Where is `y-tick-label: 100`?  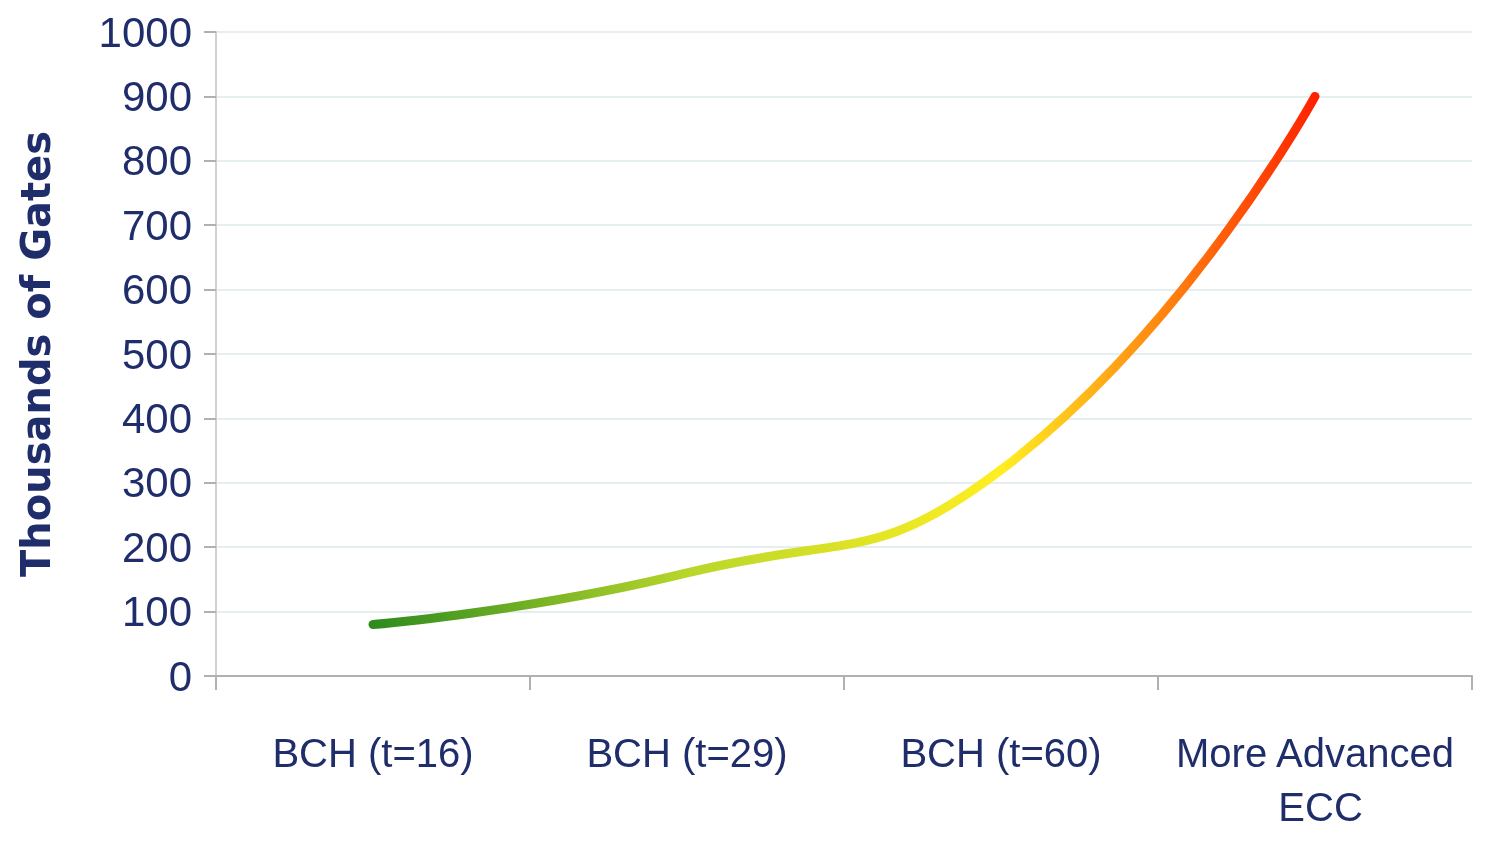 y-tick-label: 100 is located at coordinates (156, 612).